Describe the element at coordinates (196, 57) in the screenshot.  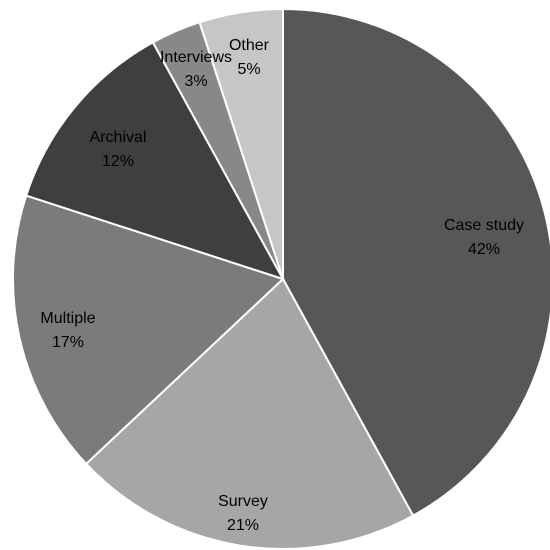
I see `slice-category-text: Interviews` at that location.